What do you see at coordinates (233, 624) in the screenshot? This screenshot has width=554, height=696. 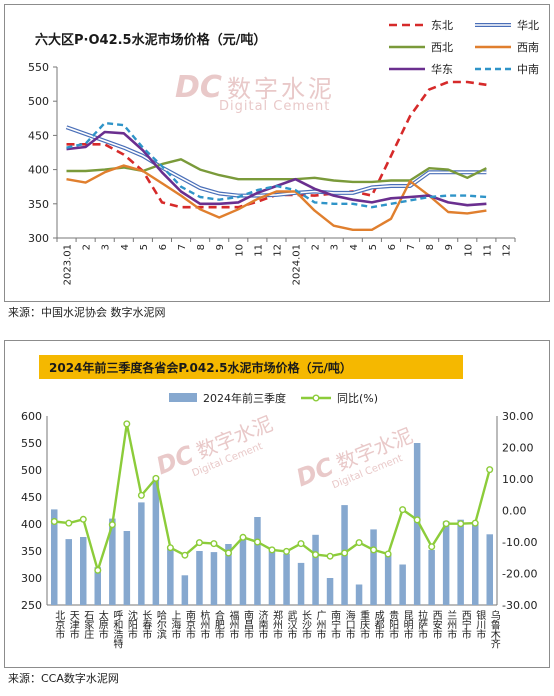 I see `x-category-label: 福州市` at bounding box center [233, 624].